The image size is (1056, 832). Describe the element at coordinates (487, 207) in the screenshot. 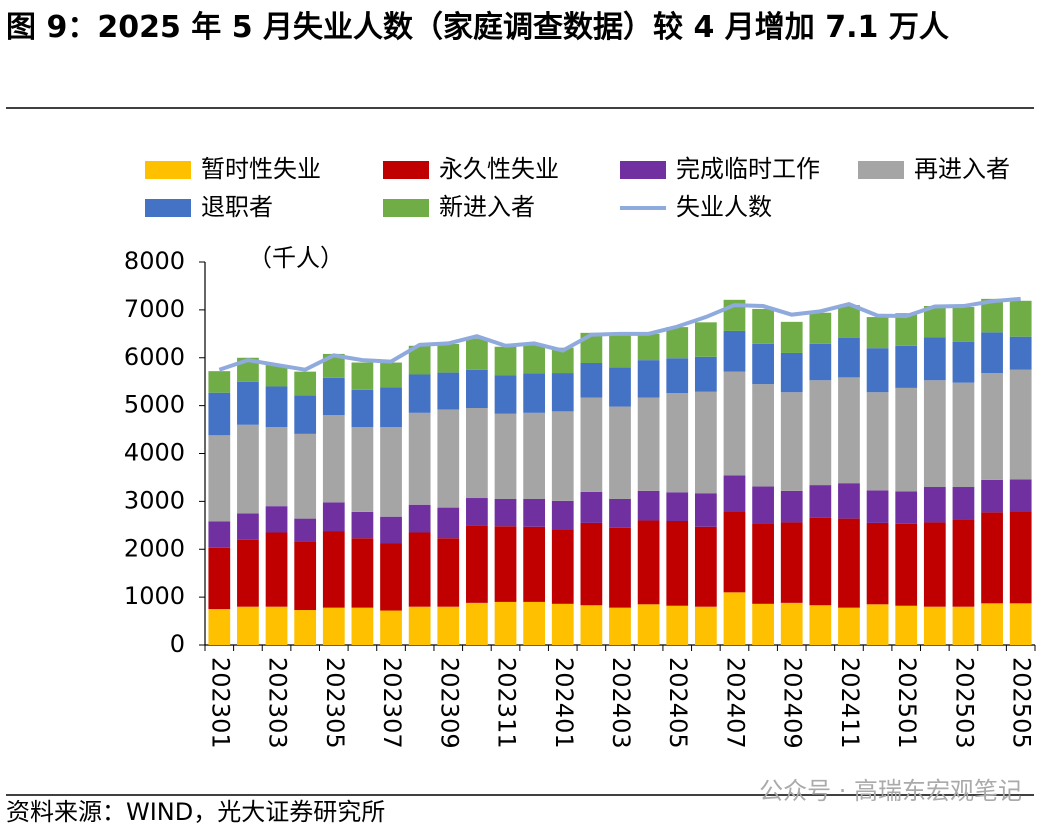

I see `legend-label: 新进入者` at that location.